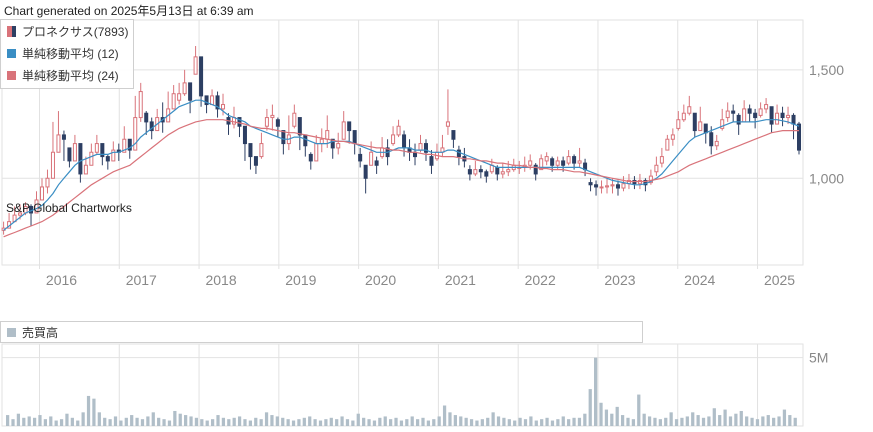 Image resolution: width=873 pixels, height=432 pixels. I want to click on watermark-text: S&P Global Chartworks, so click(69, 208).